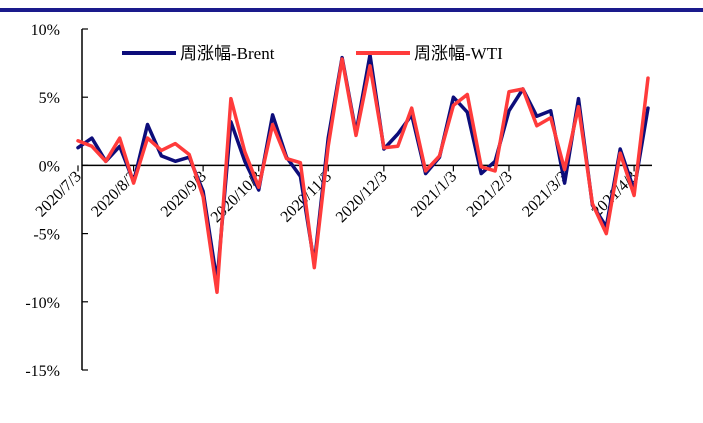 The height and width of the screenshot is (423, 703). I want to click on y-tick-label: -15%, so click(42, 371).